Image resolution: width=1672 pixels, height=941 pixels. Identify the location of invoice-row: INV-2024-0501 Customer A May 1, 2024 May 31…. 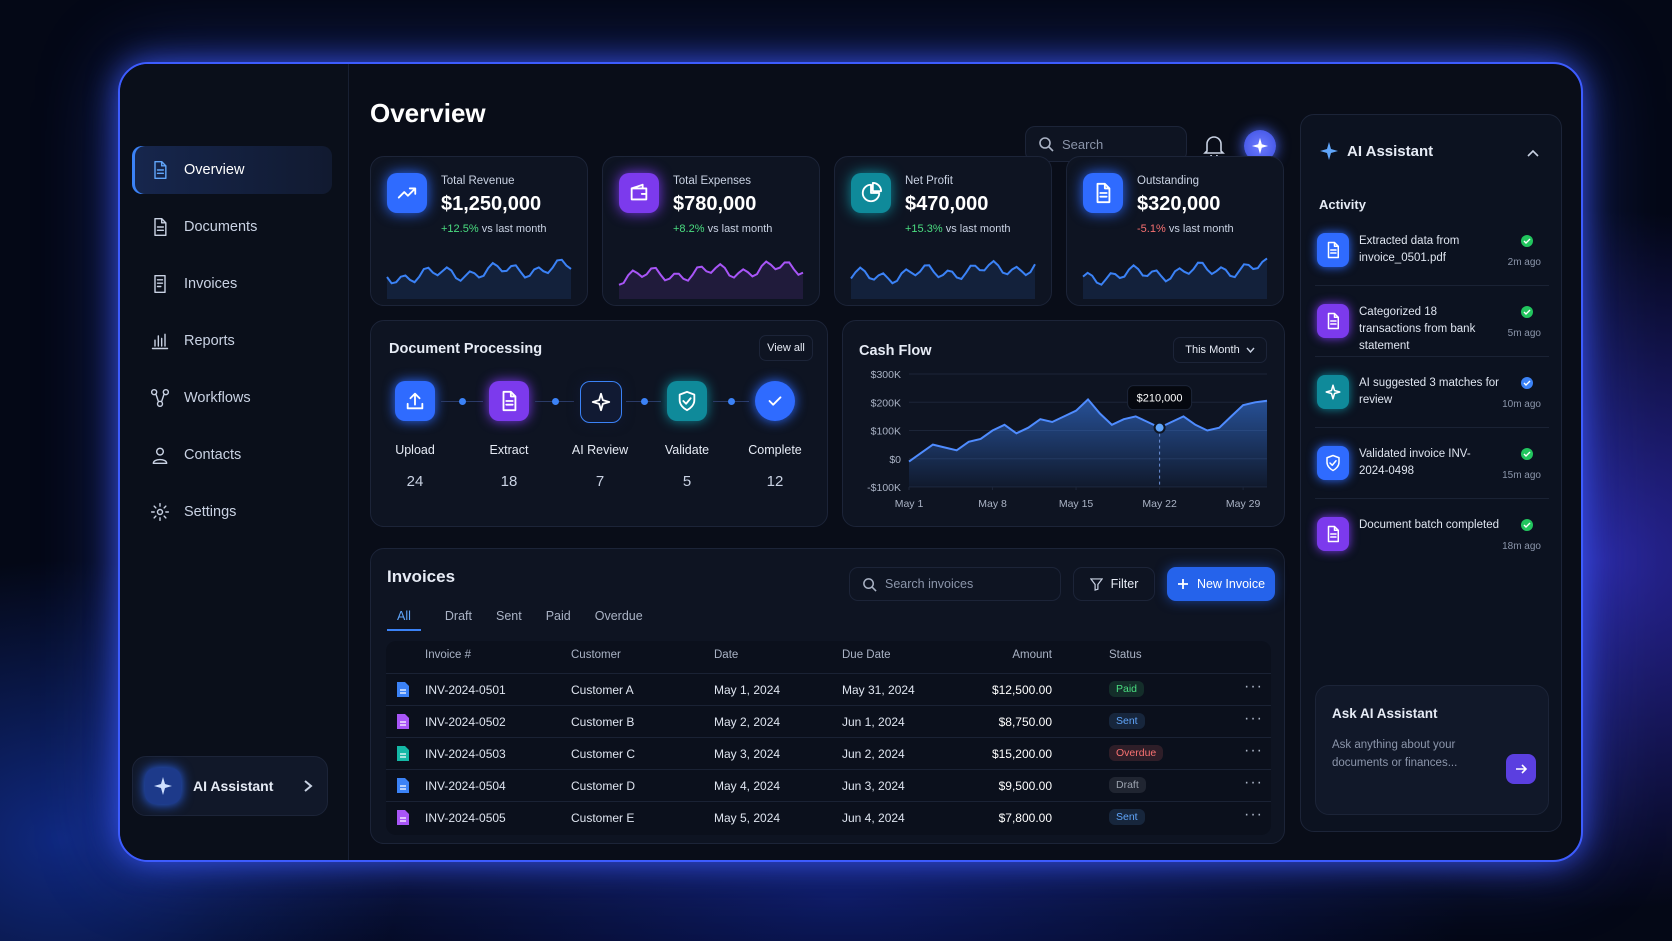
(828, 689).